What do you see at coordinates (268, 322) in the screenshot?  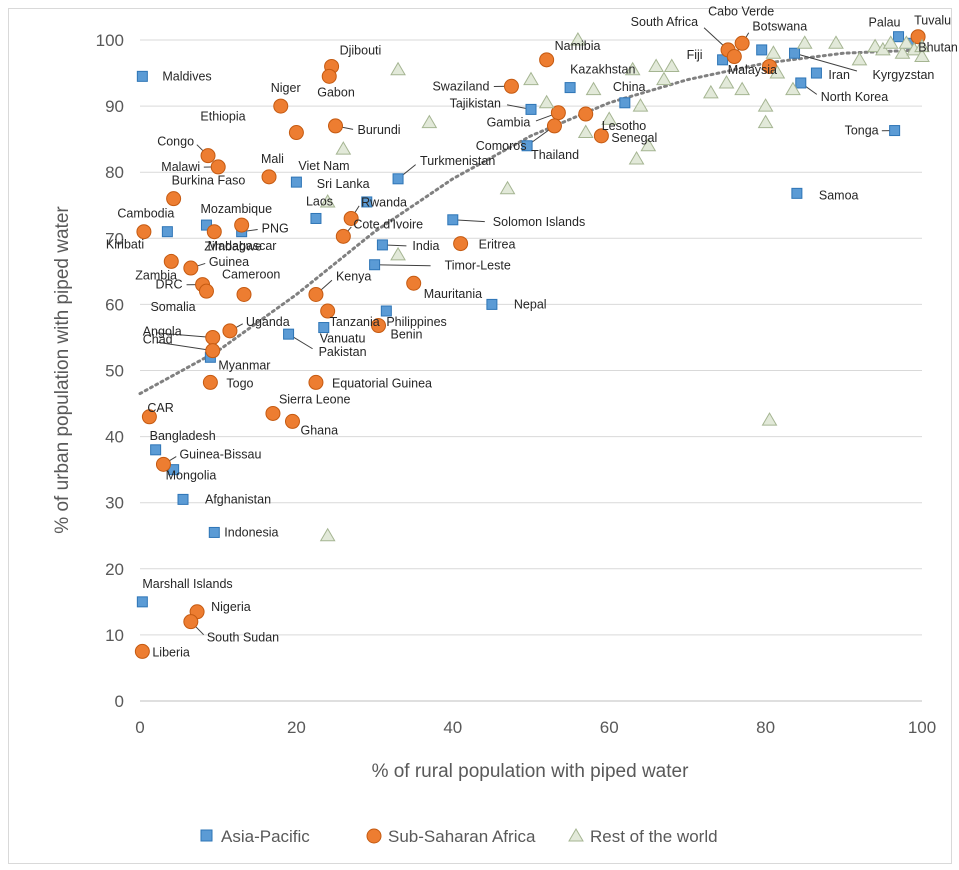 I see `point-label: Uganda` at bounding box center [268, 322].